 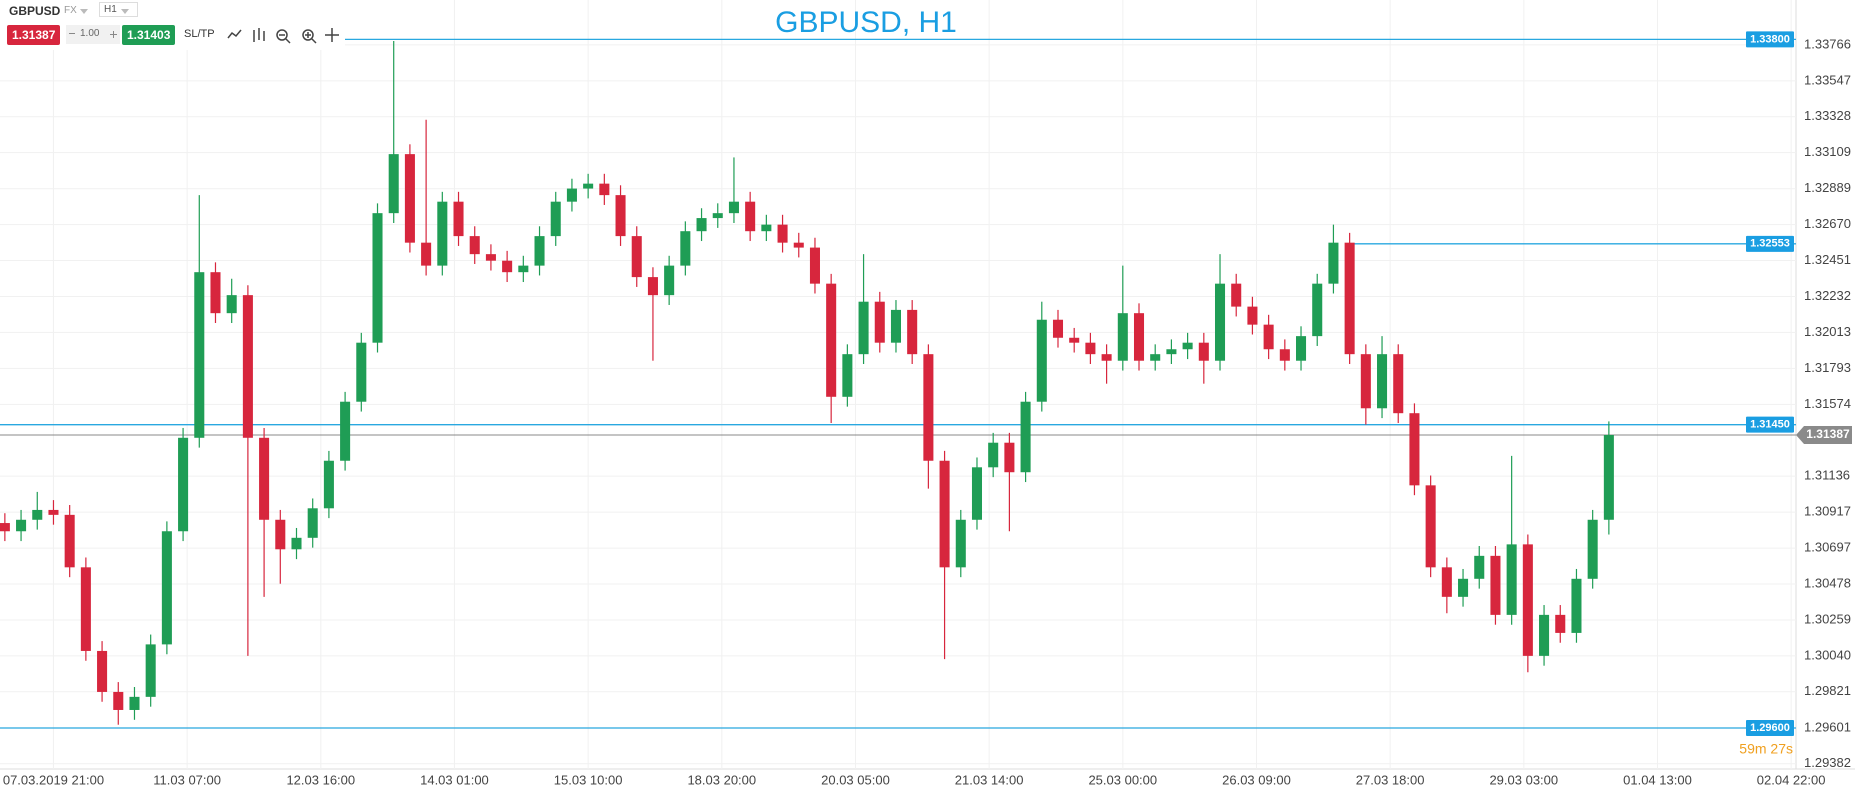 I want to click on x-tick-label: 29.03 03:00, so click(x=1523, y=779).